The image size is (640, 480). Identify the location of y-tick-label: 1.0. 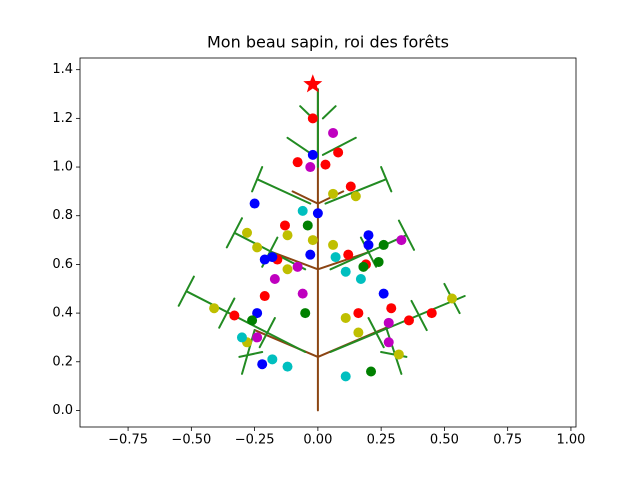
(62, 167).